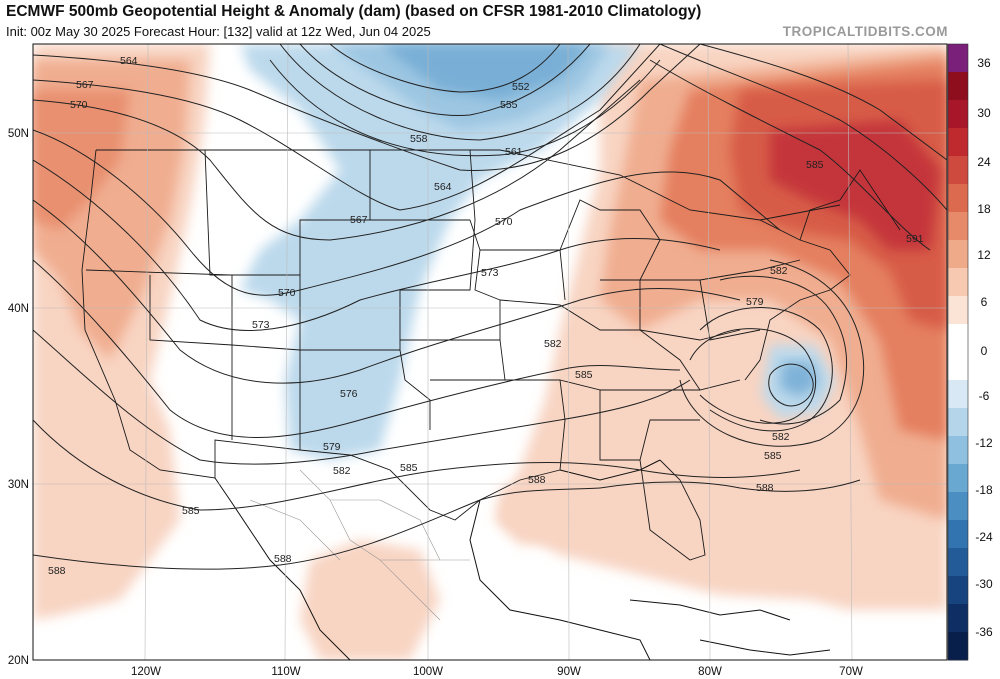 This screenshot has height=679, width=1000. Describe the element at coordinates (984, 396) in the screenshot. I see `colorbar-label: -6` at that location.